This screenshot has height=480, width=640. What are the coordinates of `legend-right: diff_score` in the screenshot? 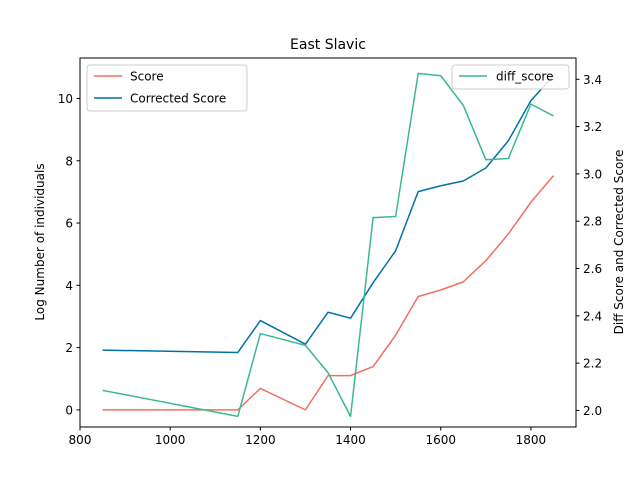 It's located at (510, 77).